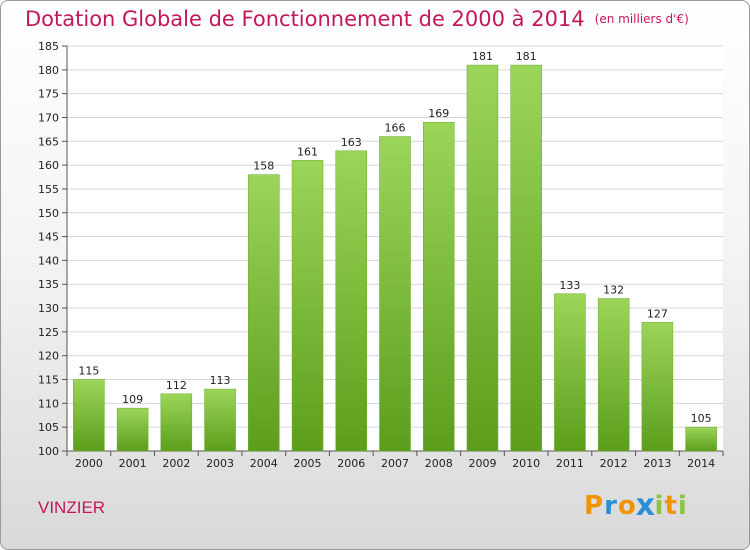 The height and width of the screenshot is (550, 750). Describe the element at coordinates (132, 399) in the screenshot. I see `value-label-2001: 109` at that location.